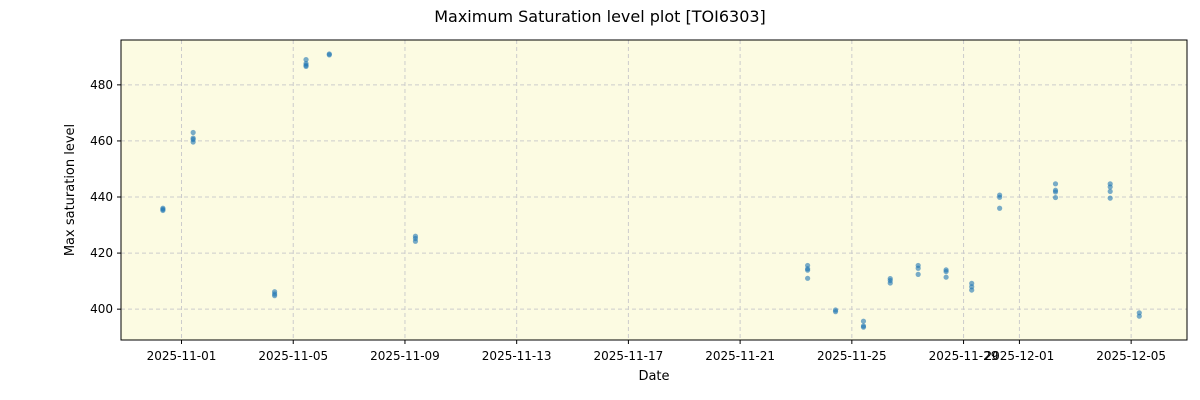 The image size is (1200, 400). I want to click on x-tick-label: 2025-12-05, so click(1131, 356).